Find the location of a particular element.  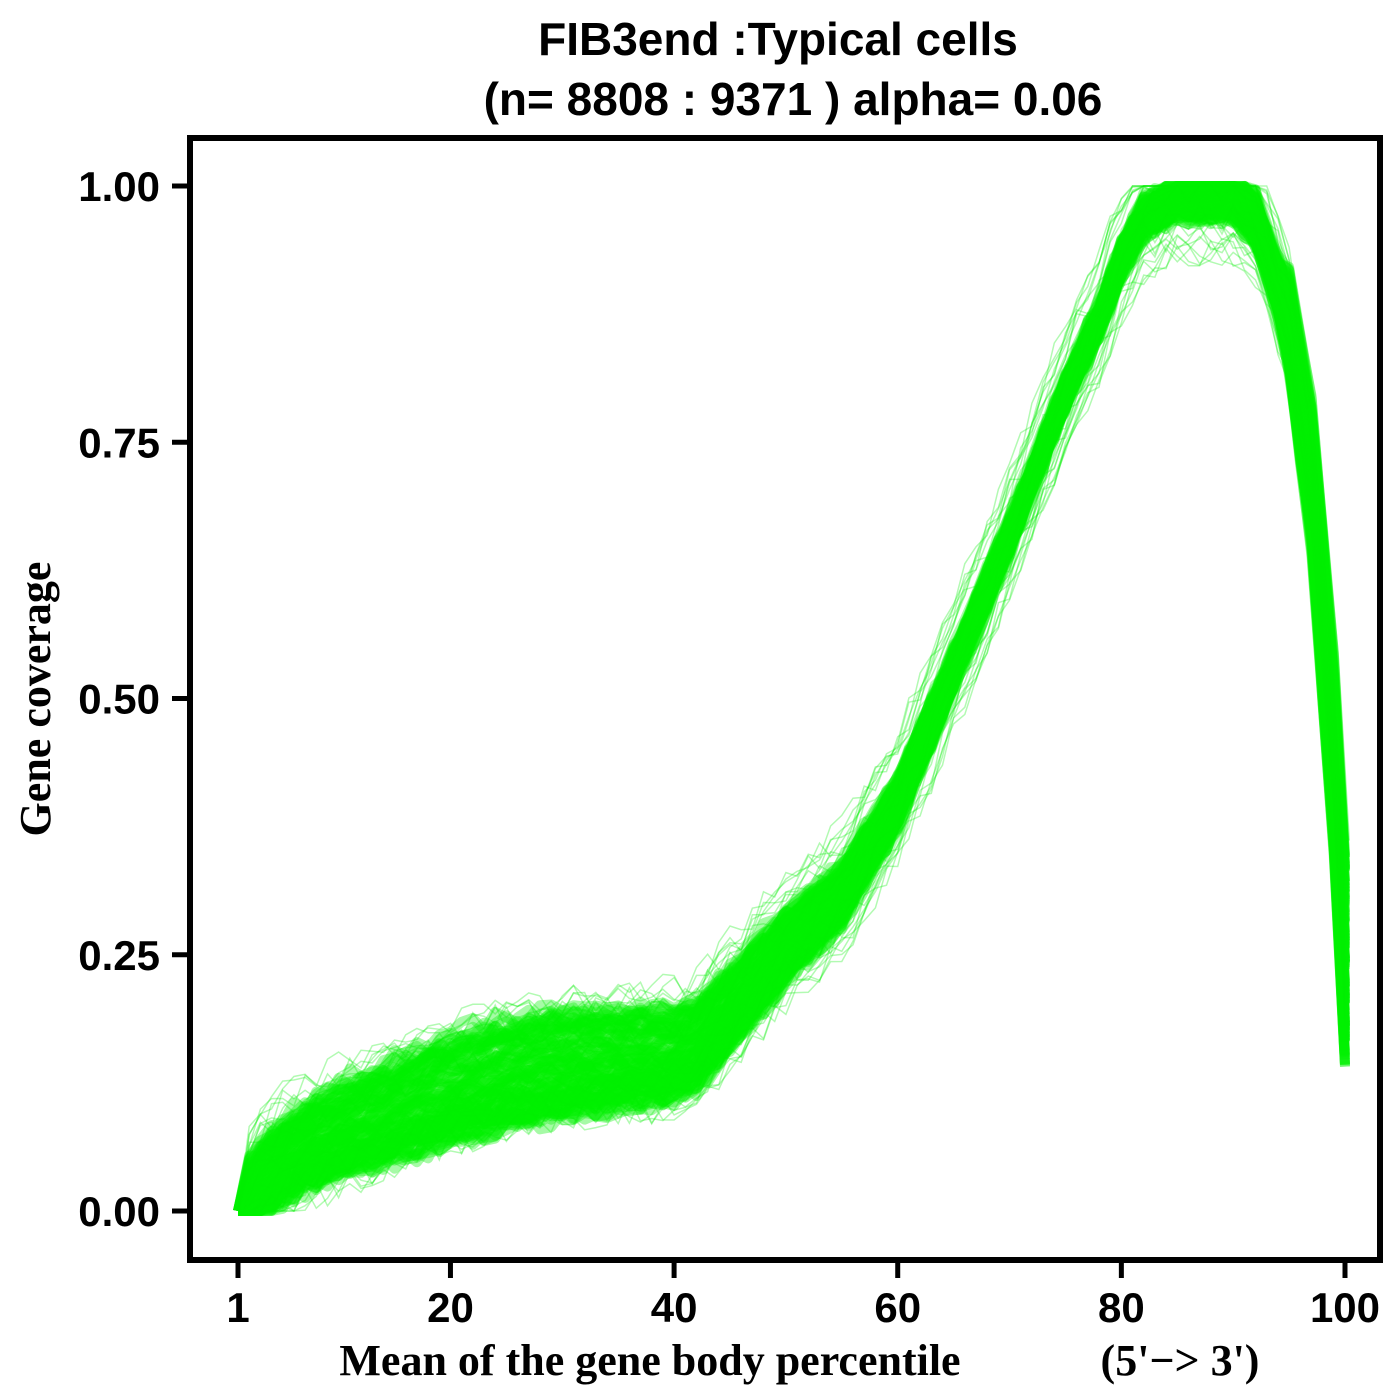

x-tick-label: 1 is located at coordinates (237, 1307).